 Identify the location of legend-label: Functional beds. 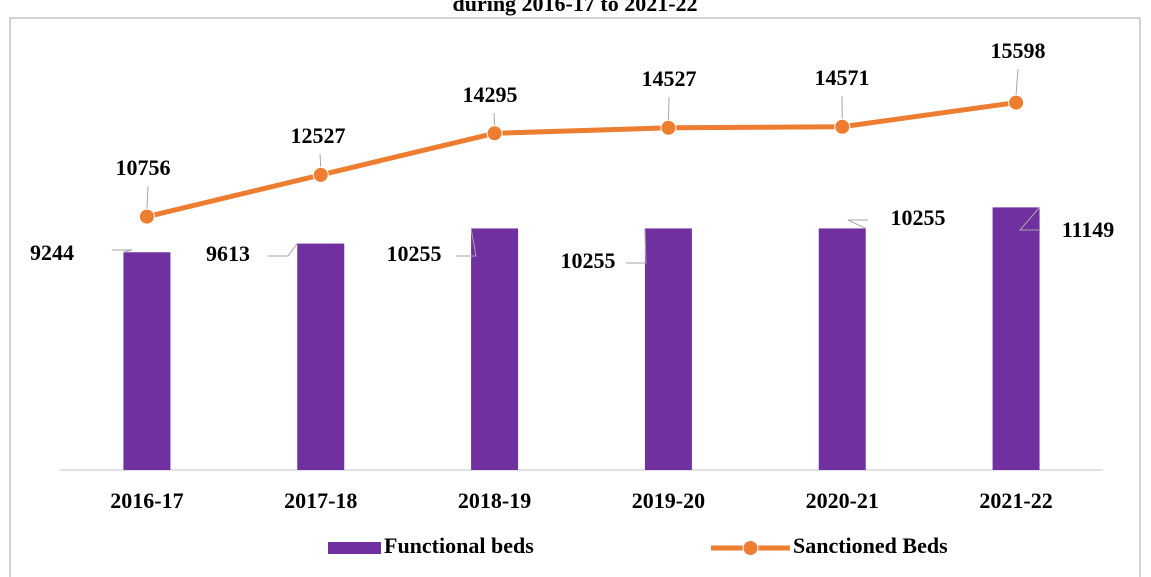
(459, 545).